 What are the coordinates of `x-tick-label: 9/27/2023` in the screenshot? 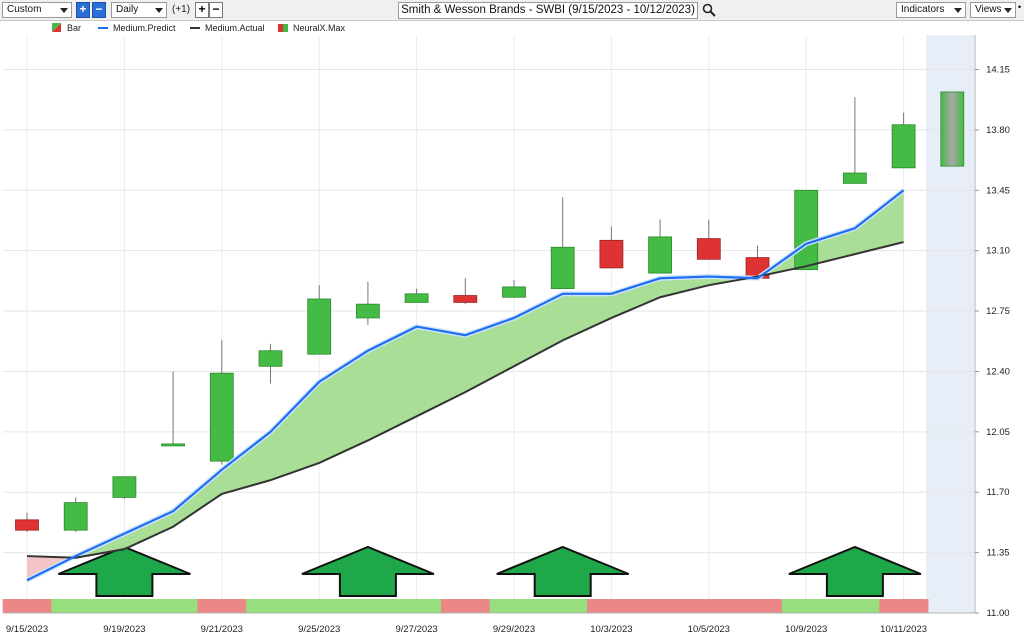 It's located at (416, 629).